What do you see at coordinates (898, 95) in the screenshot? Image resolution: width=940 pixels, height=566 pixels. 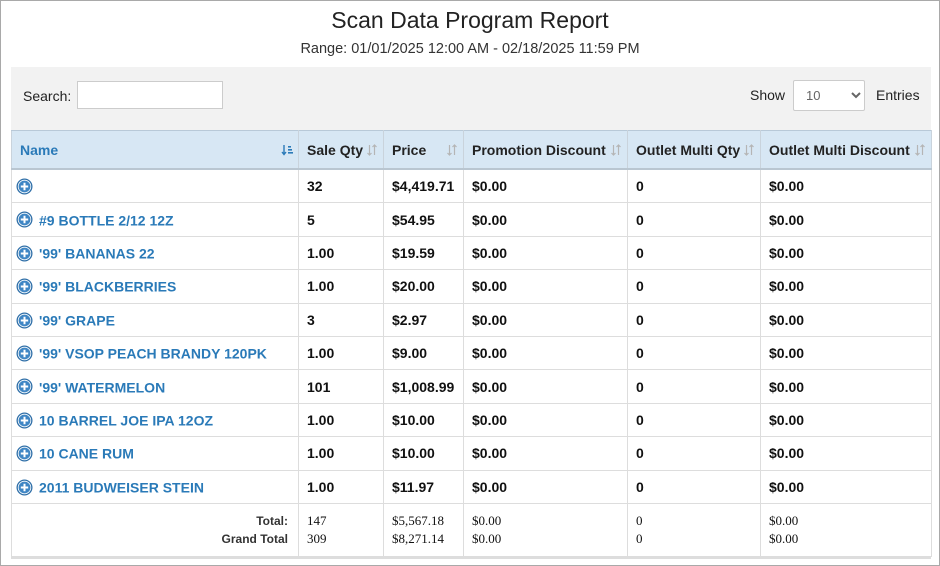 I see `entries-label: Entries` at bounding box center [898, 95].